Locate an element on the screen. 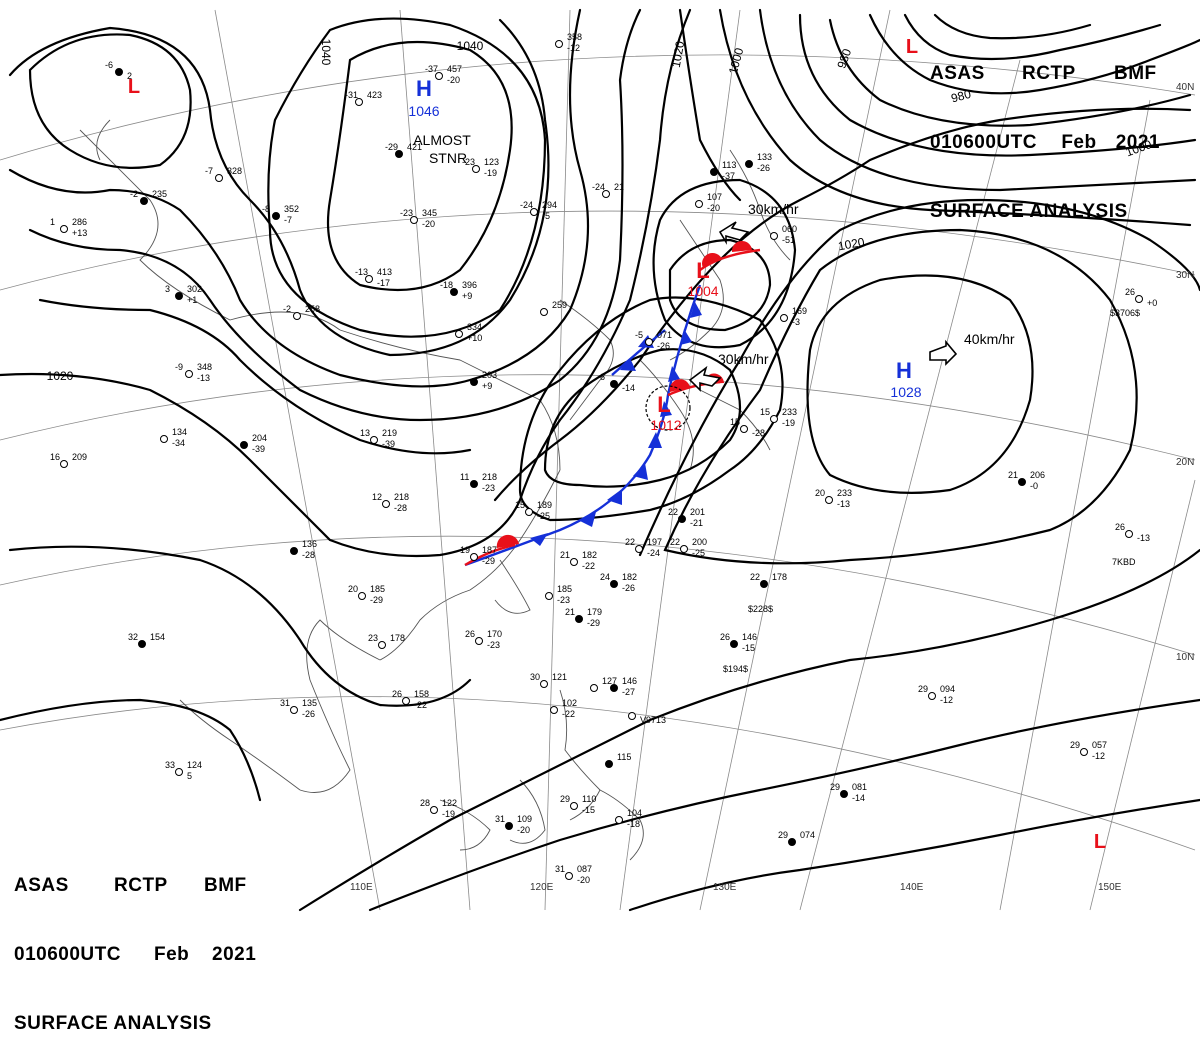 Image resolution: width=1200 pixels, height=1058 pixels. station-pressure: 258 is located at coordinates (312, 309).